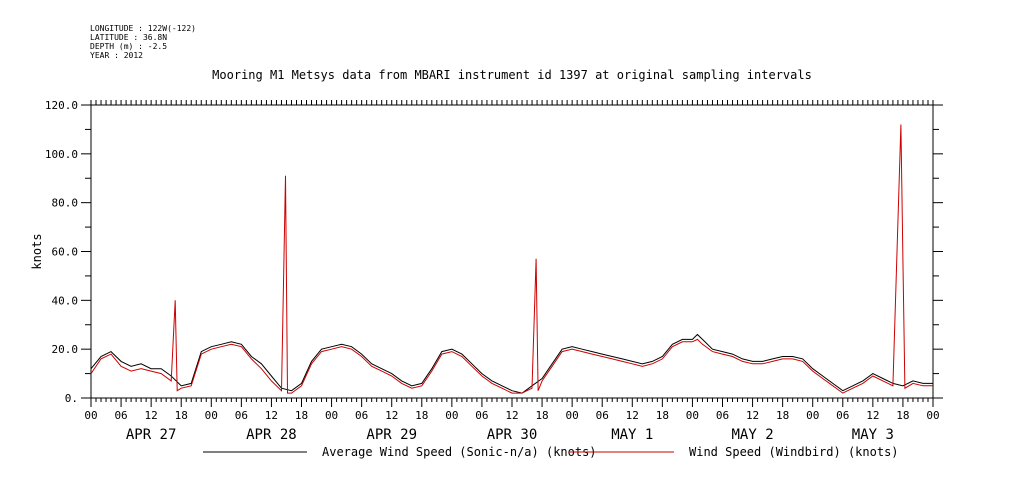 The width and height of the screenshot is (1009, 504). Describe the element at coordinates (61, 154) in the screenshot. I see `y-tick-label: 100.0` at that location.